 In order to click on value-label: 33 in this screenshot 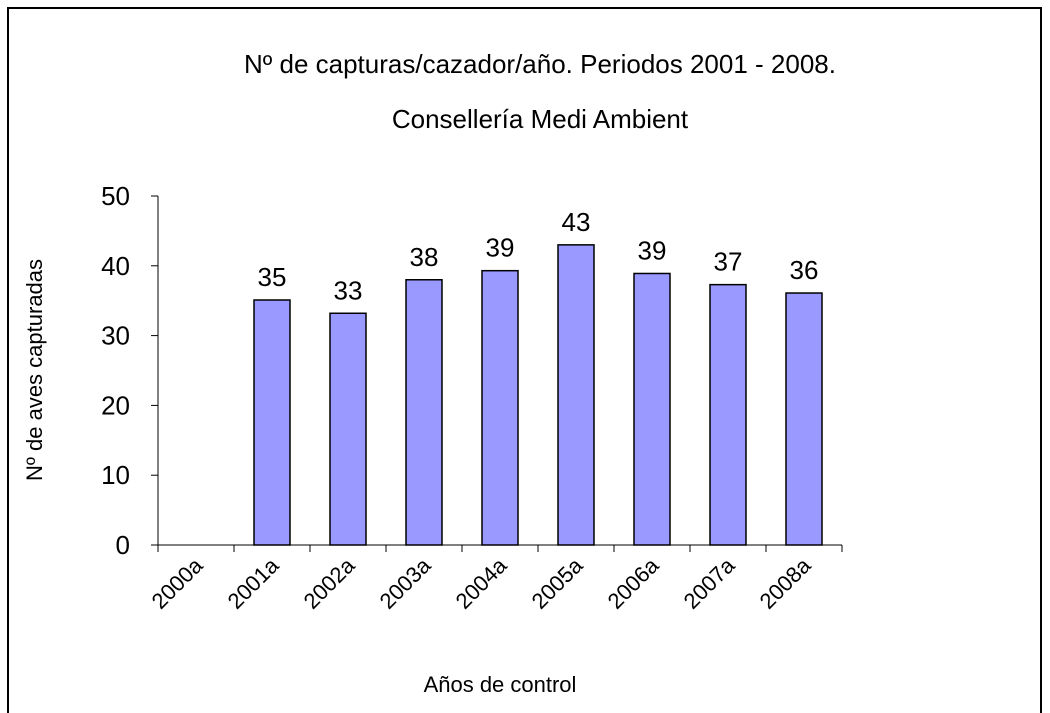, I will do `click(348, 290)`.